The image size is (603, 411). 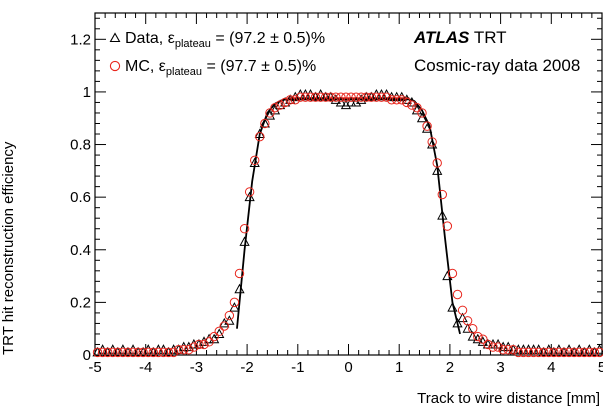 I want to click on y-tick-label: 0.2, so click(x=80, y=302).